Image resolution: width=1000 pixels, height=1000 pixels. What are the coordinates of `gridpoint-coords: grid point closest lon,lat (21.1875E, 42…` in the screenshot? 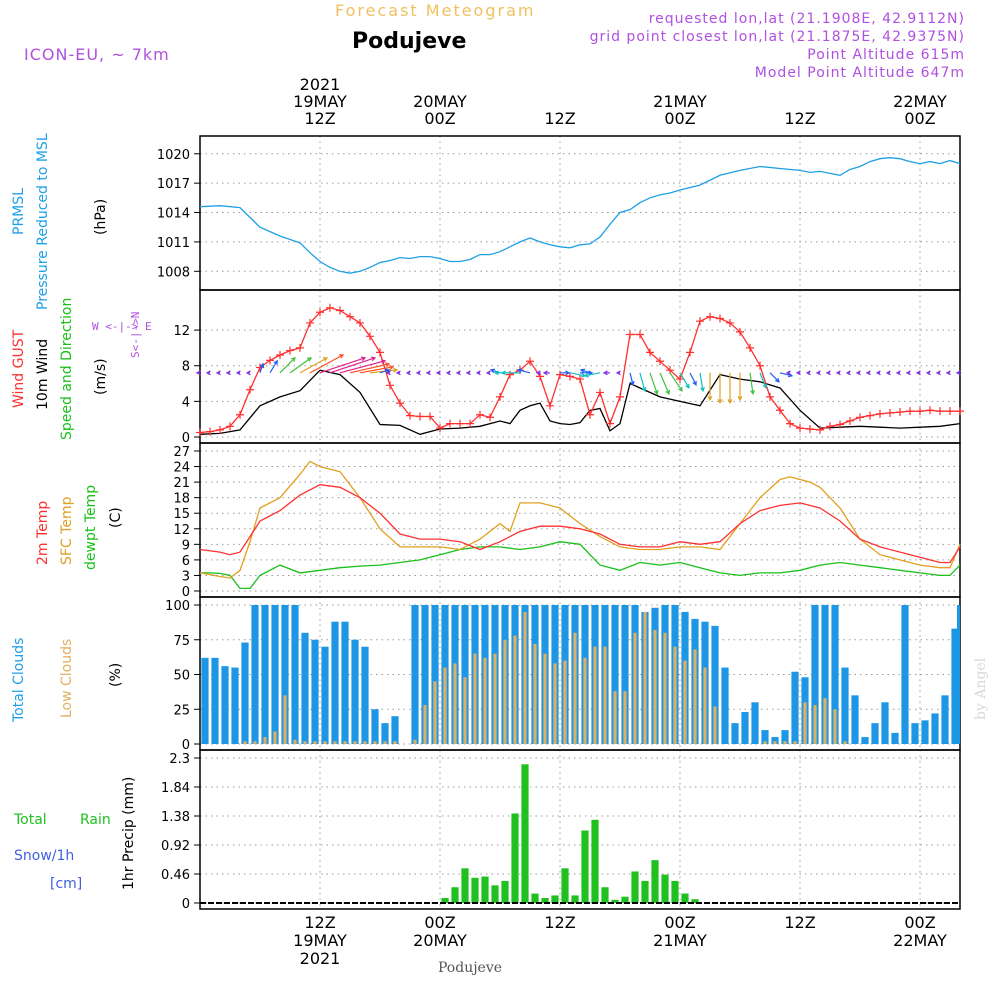 It's located at (777, 37).